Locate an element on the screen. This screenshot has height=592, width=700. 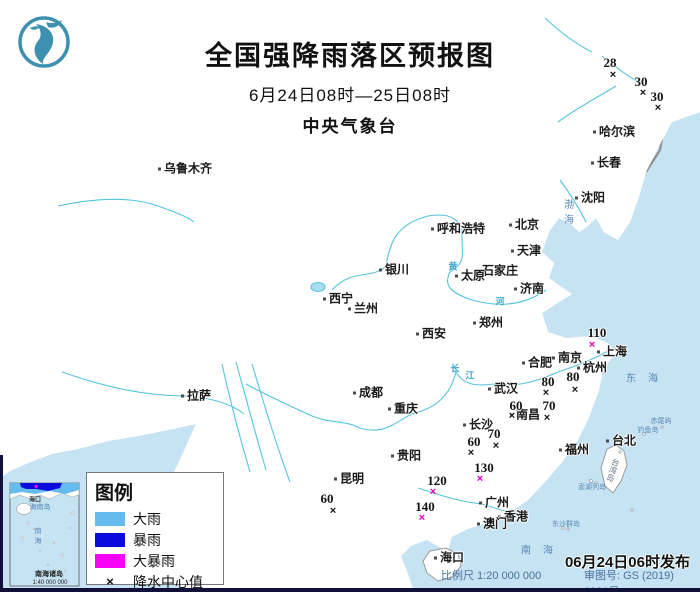
city-name: 昆明 is located at coordinates (352, 478).